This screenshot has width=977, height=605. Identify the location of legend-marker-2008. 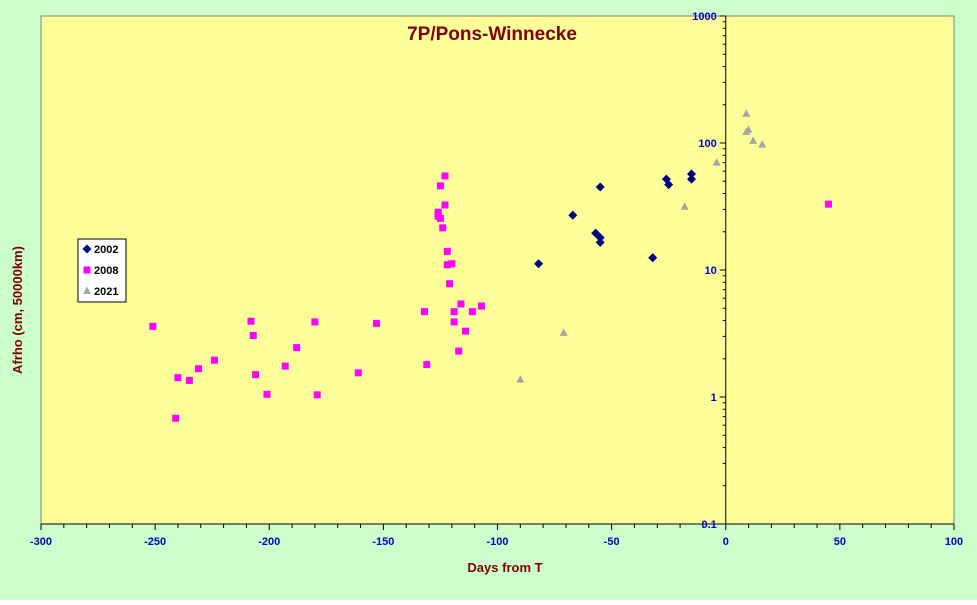
(87, 270).